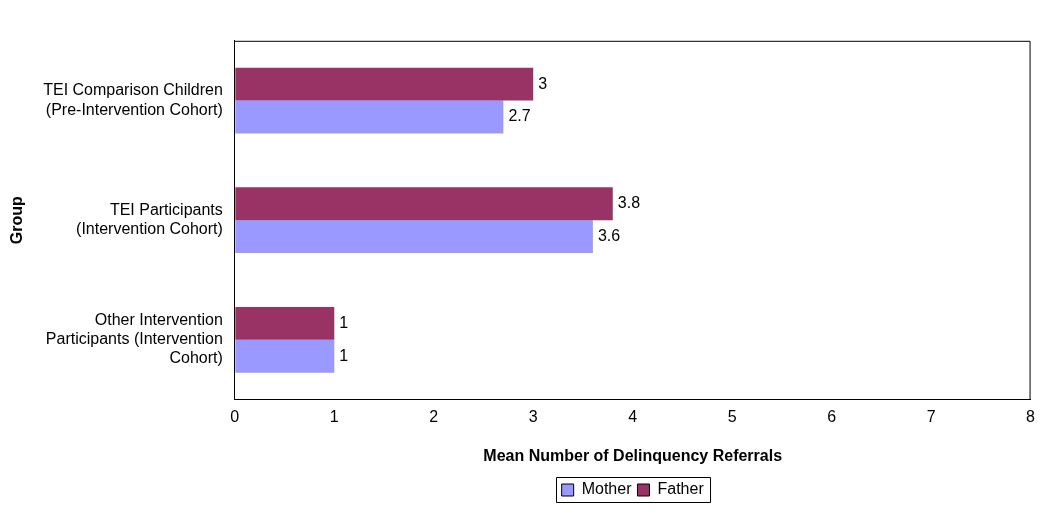 The height and width of the screenshot is (518, 1043). What do you see at coordinates (134, 339) in the screenshot?
I see `y-tick-label: Other Intervention Participants (Intervention Cohort)` at bounding box center [134, 339].